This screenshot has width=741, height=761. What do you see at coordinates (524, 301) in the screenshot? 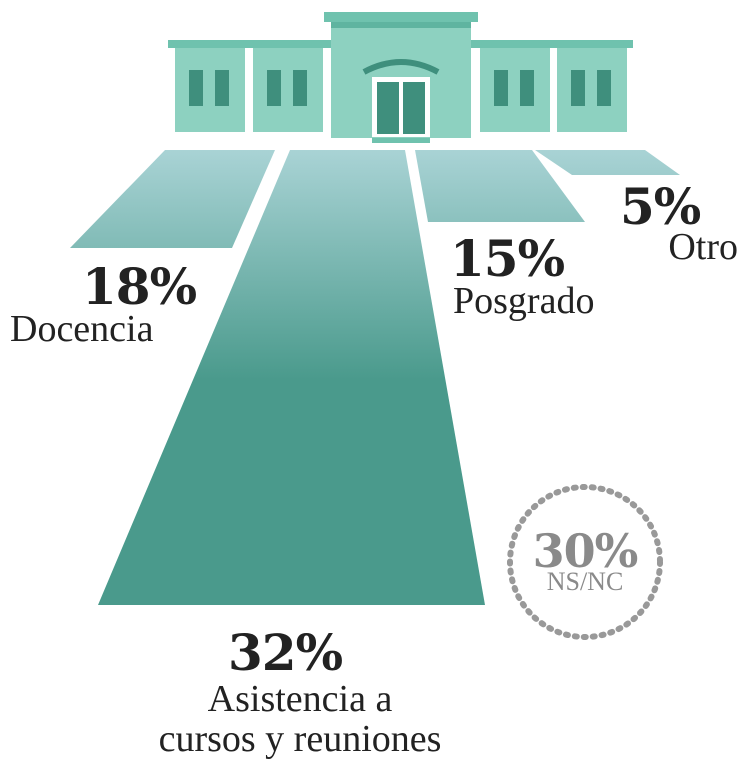
I see `category-label: Posgrado` at bounding box center [524, 301].